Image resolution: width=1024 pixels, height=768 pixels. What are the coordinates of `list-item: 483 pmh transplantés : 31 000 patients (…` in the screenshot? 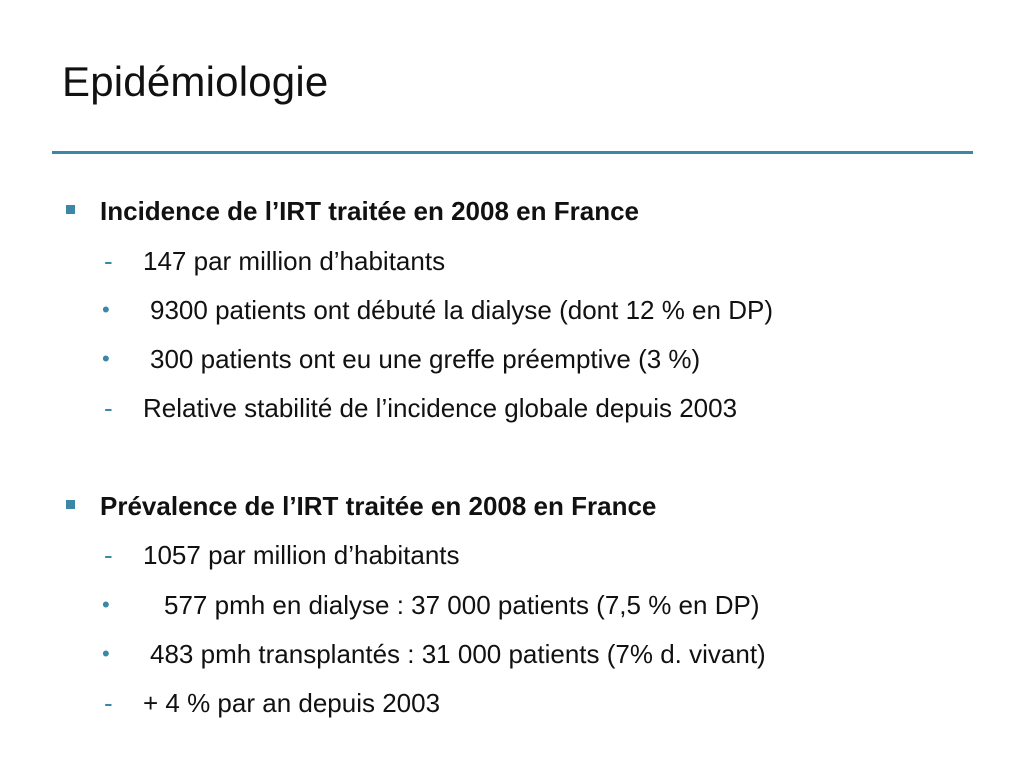 It's located at (458, 654).